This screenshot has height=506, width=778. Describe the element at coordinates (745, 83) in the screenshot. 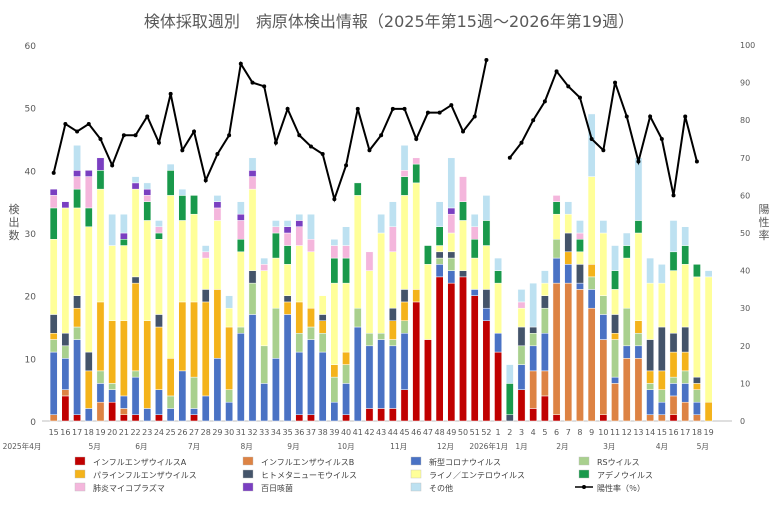

I see `y2-tick-label: 90` at that location.